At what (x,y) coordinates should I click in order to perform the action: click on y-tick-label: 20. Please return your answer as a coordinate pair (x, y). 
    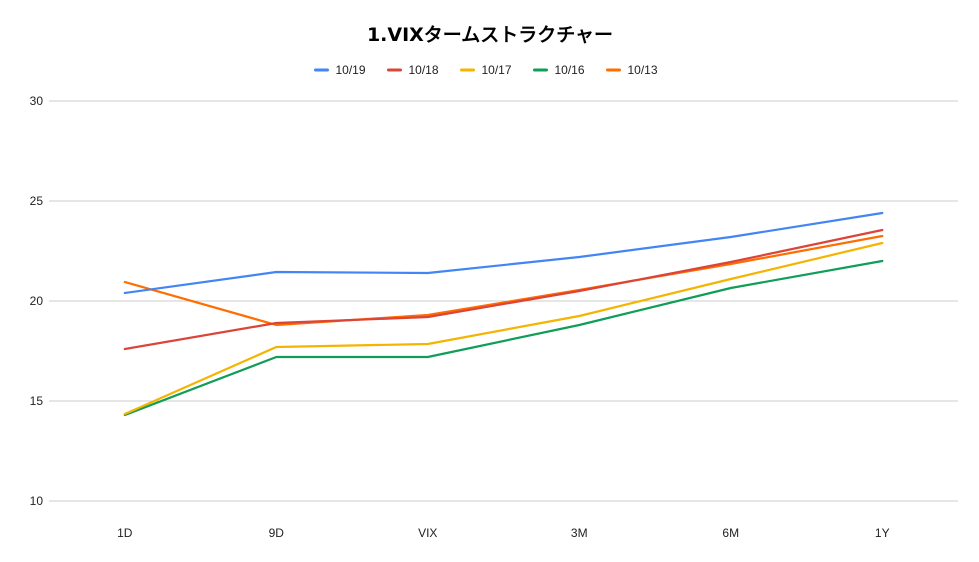
    Looking at the image, I should click on (37, 301).